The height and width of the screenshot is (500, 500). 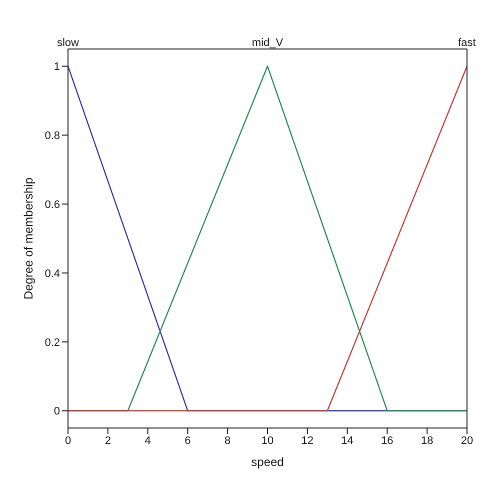 I want to click on series-label: fast, so click(x=467, y=43).